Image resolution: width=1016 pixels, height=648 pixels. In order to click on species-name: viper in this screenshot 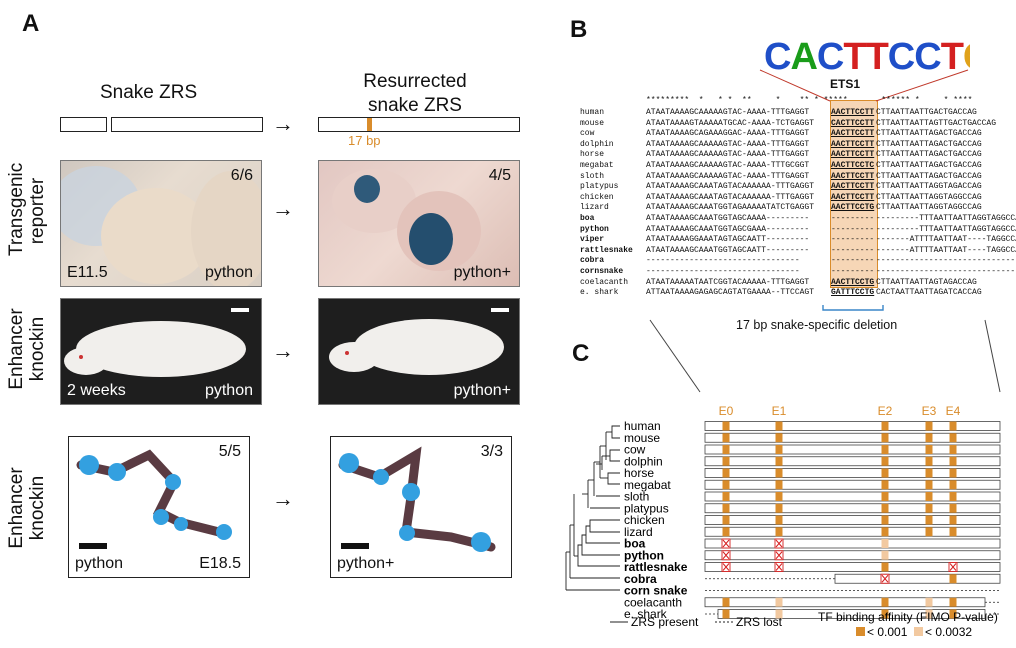, I will do `click(592, 240)`.